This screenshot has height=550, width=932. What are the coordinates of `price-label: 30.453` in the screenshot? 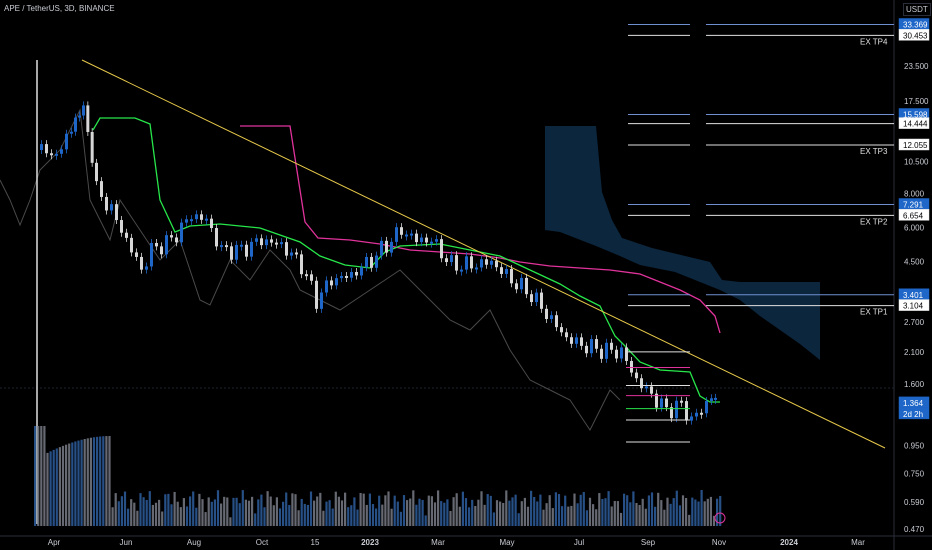 It's located at (915, 35).